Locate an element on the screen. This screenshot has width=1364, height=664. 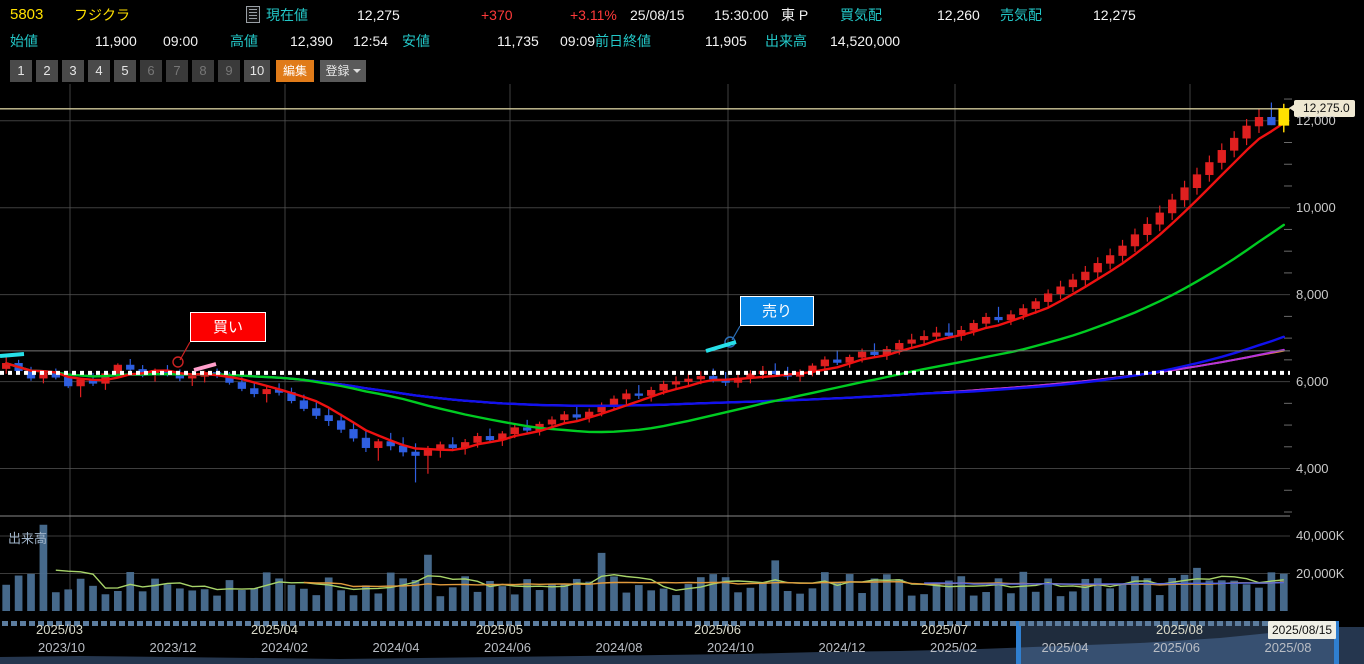
chevron-down-icon is located at coordinates (356, 71).